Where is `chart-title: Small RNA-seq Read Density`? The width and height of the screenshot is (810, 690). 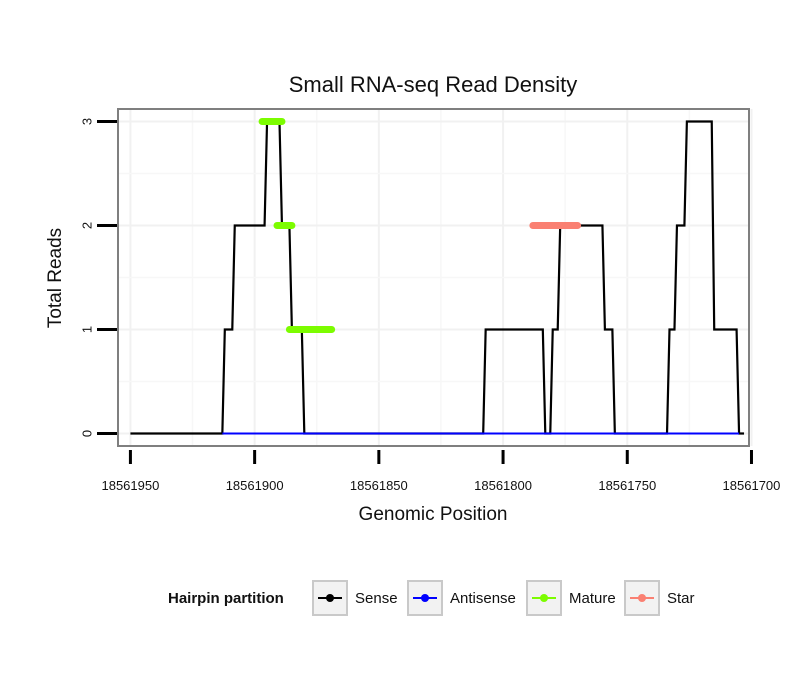 chart-title: Small RNA-seq Read Density is located at coordinates (433, 84).